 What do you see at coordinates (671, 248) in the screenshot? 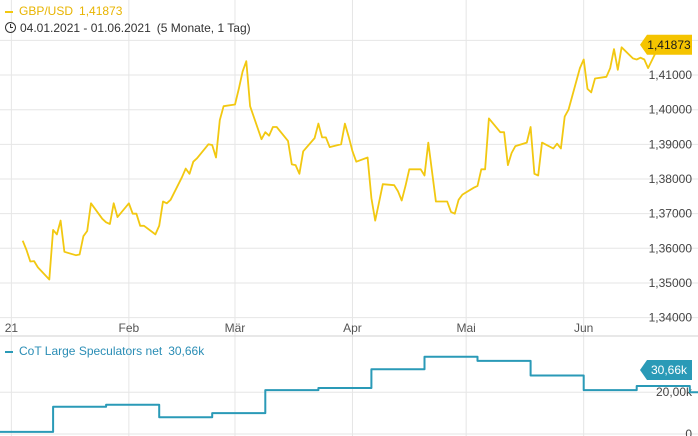
I see `y-tick-label: 1,36000` at bounding box center [671, 248].